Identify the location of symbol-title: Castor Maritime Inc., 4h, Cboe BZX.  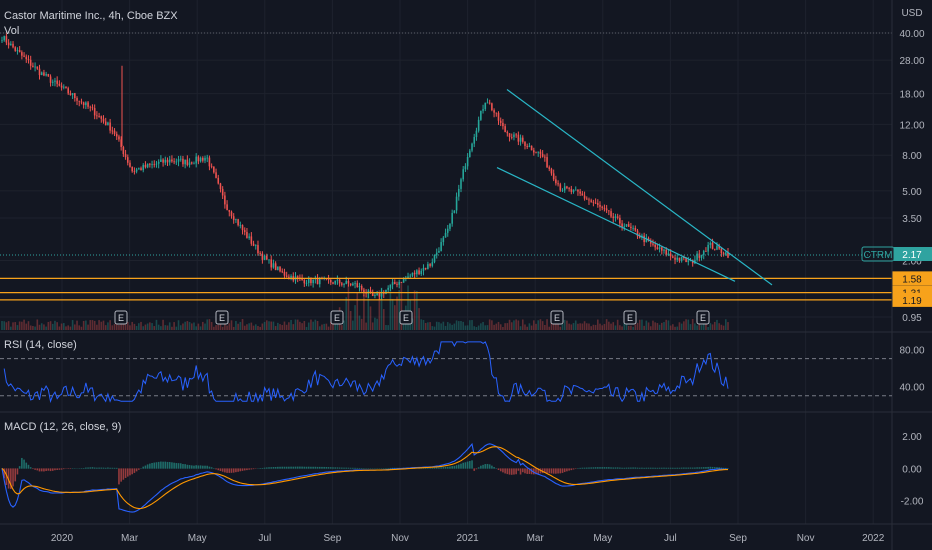
(91, 16).